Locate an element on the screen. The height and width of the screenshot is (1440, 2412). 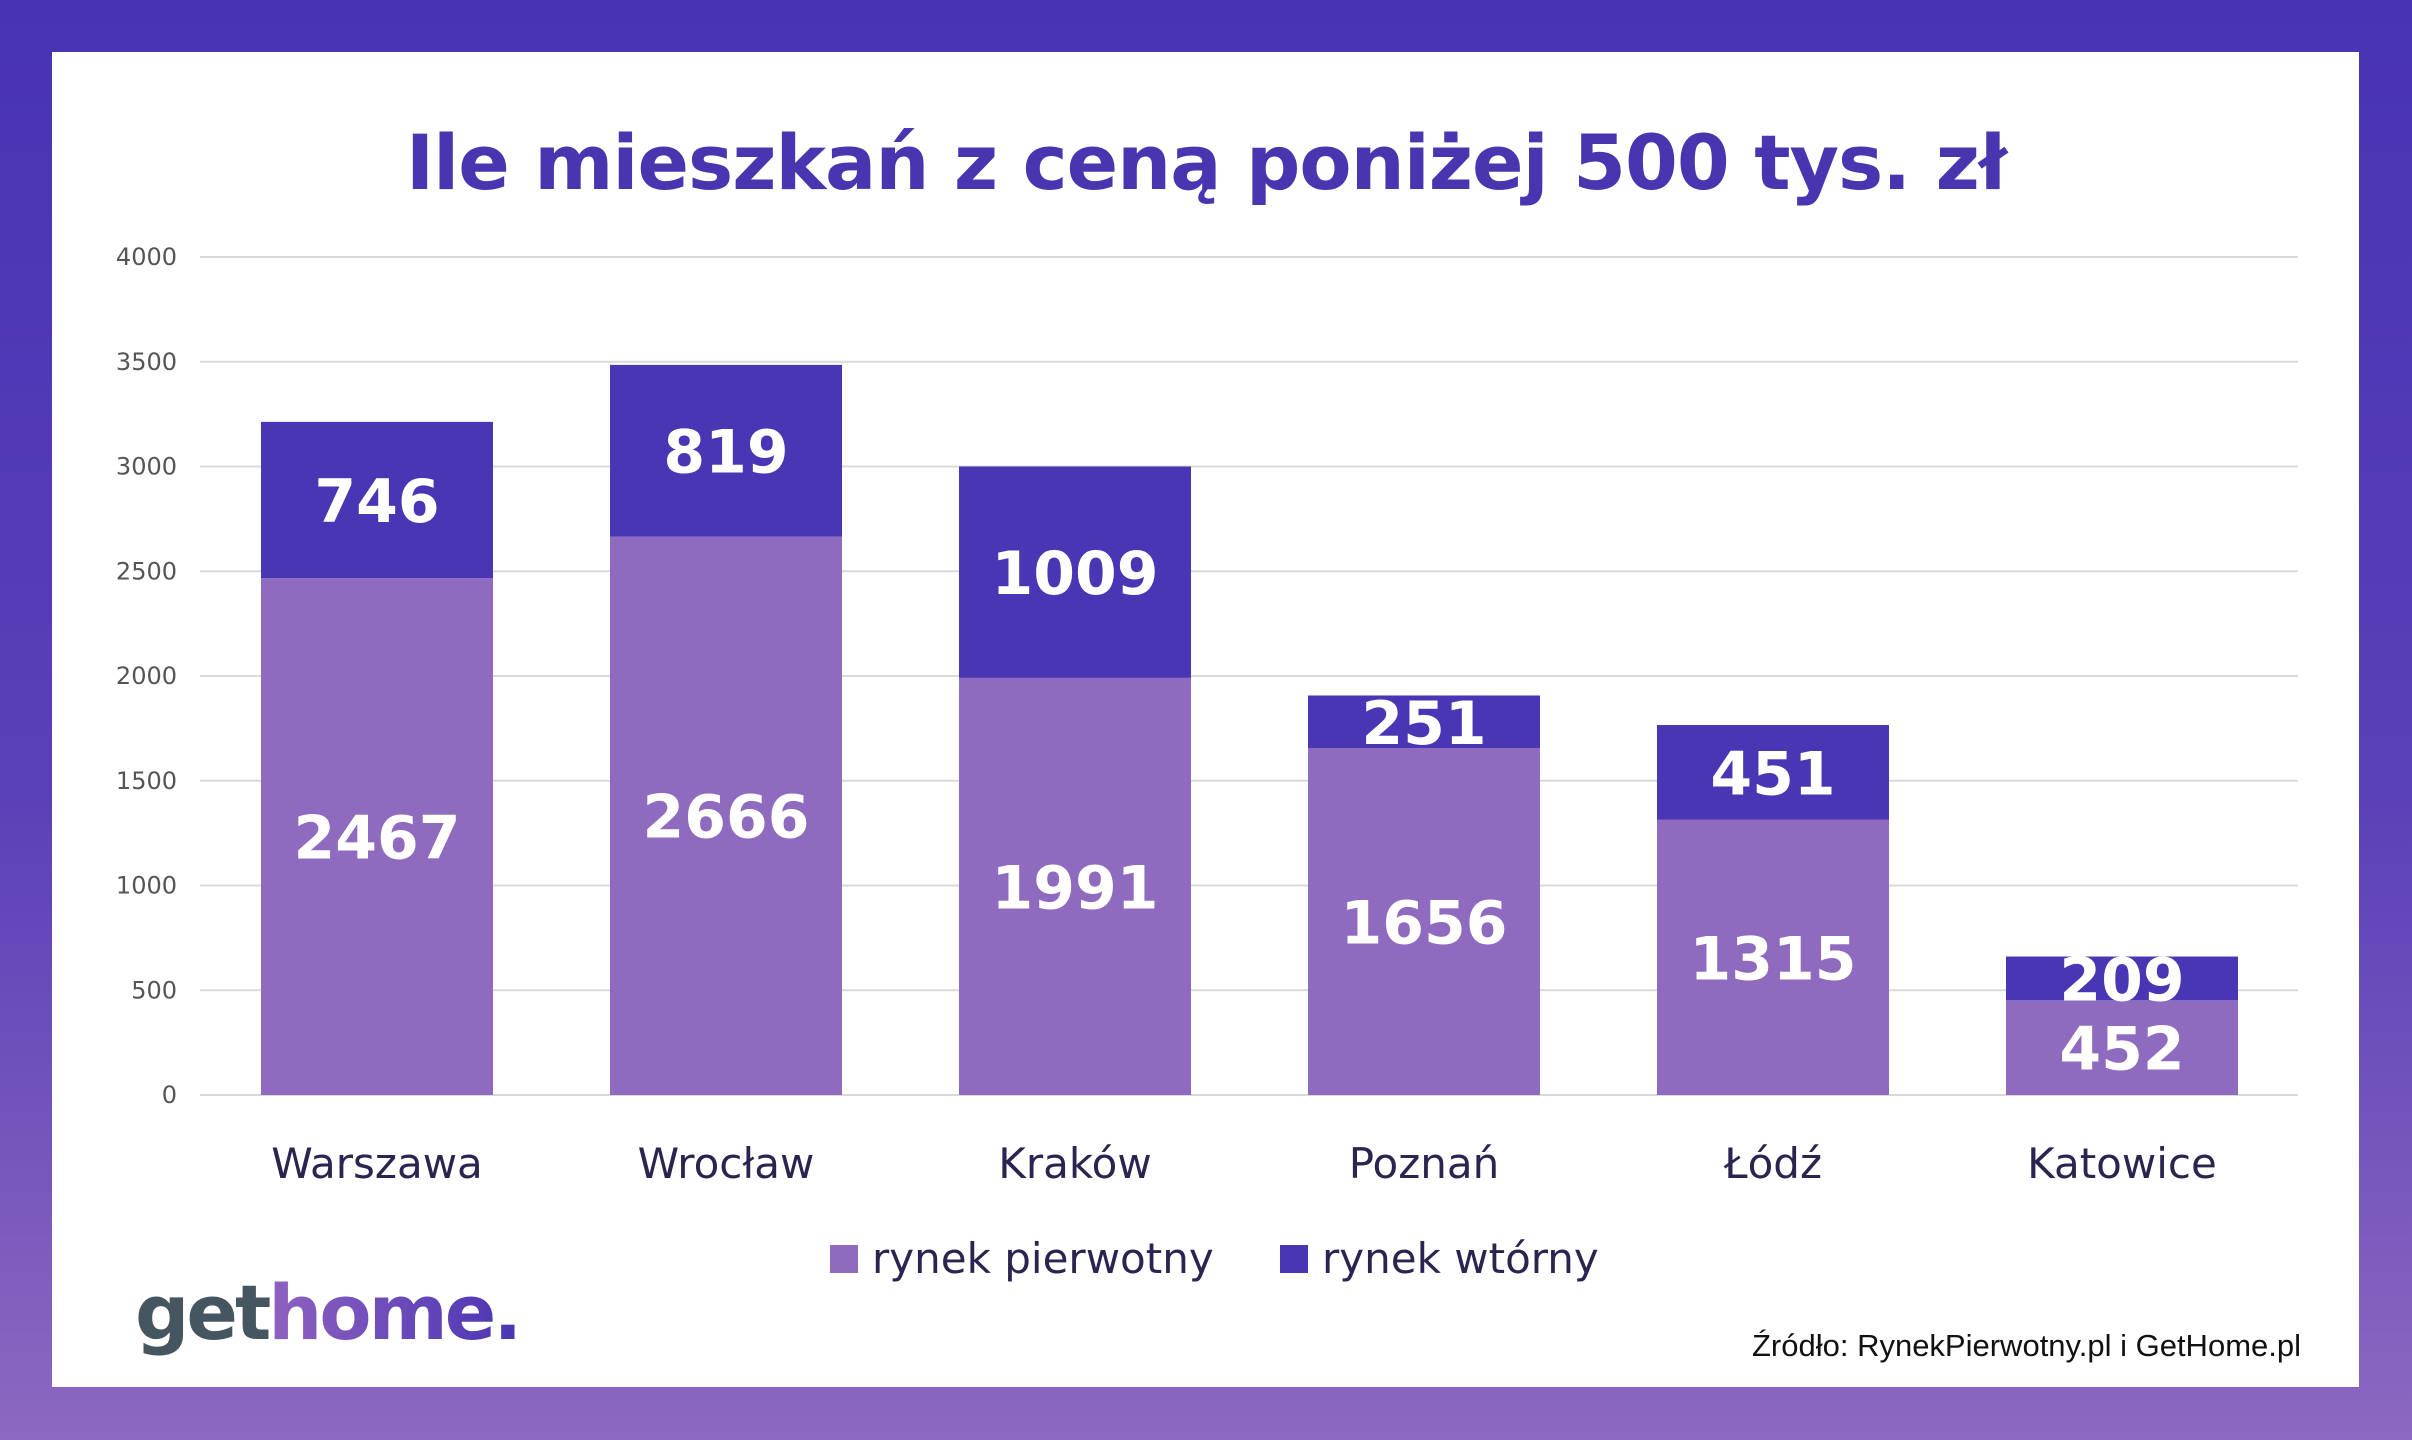
data-label: 452 is located at coordinates (2121, 1050).